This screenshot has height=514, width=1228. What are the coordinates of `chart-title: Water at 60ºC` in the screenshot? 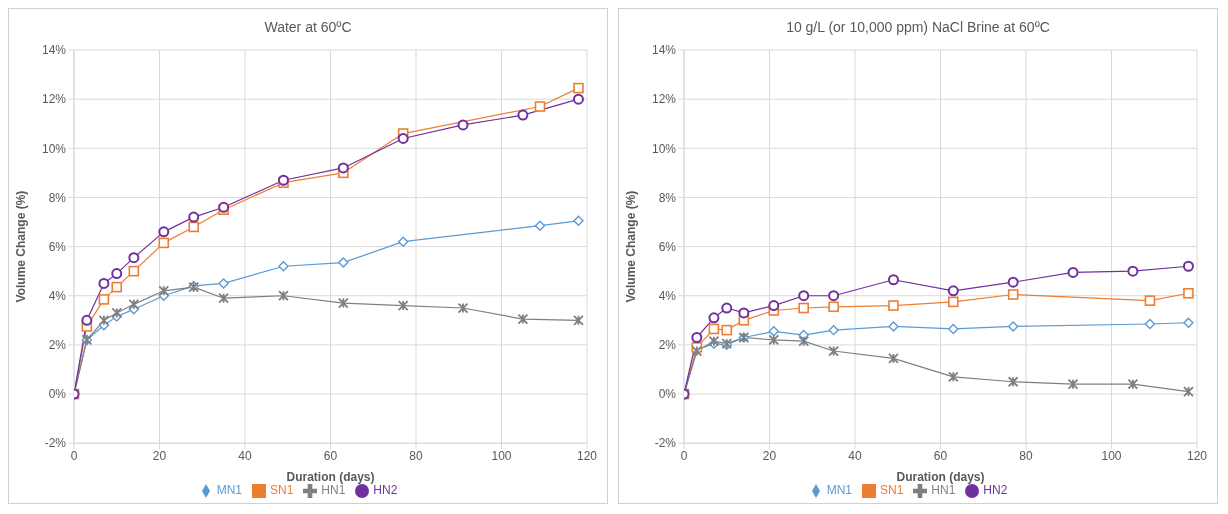 It's located at (308, 27).